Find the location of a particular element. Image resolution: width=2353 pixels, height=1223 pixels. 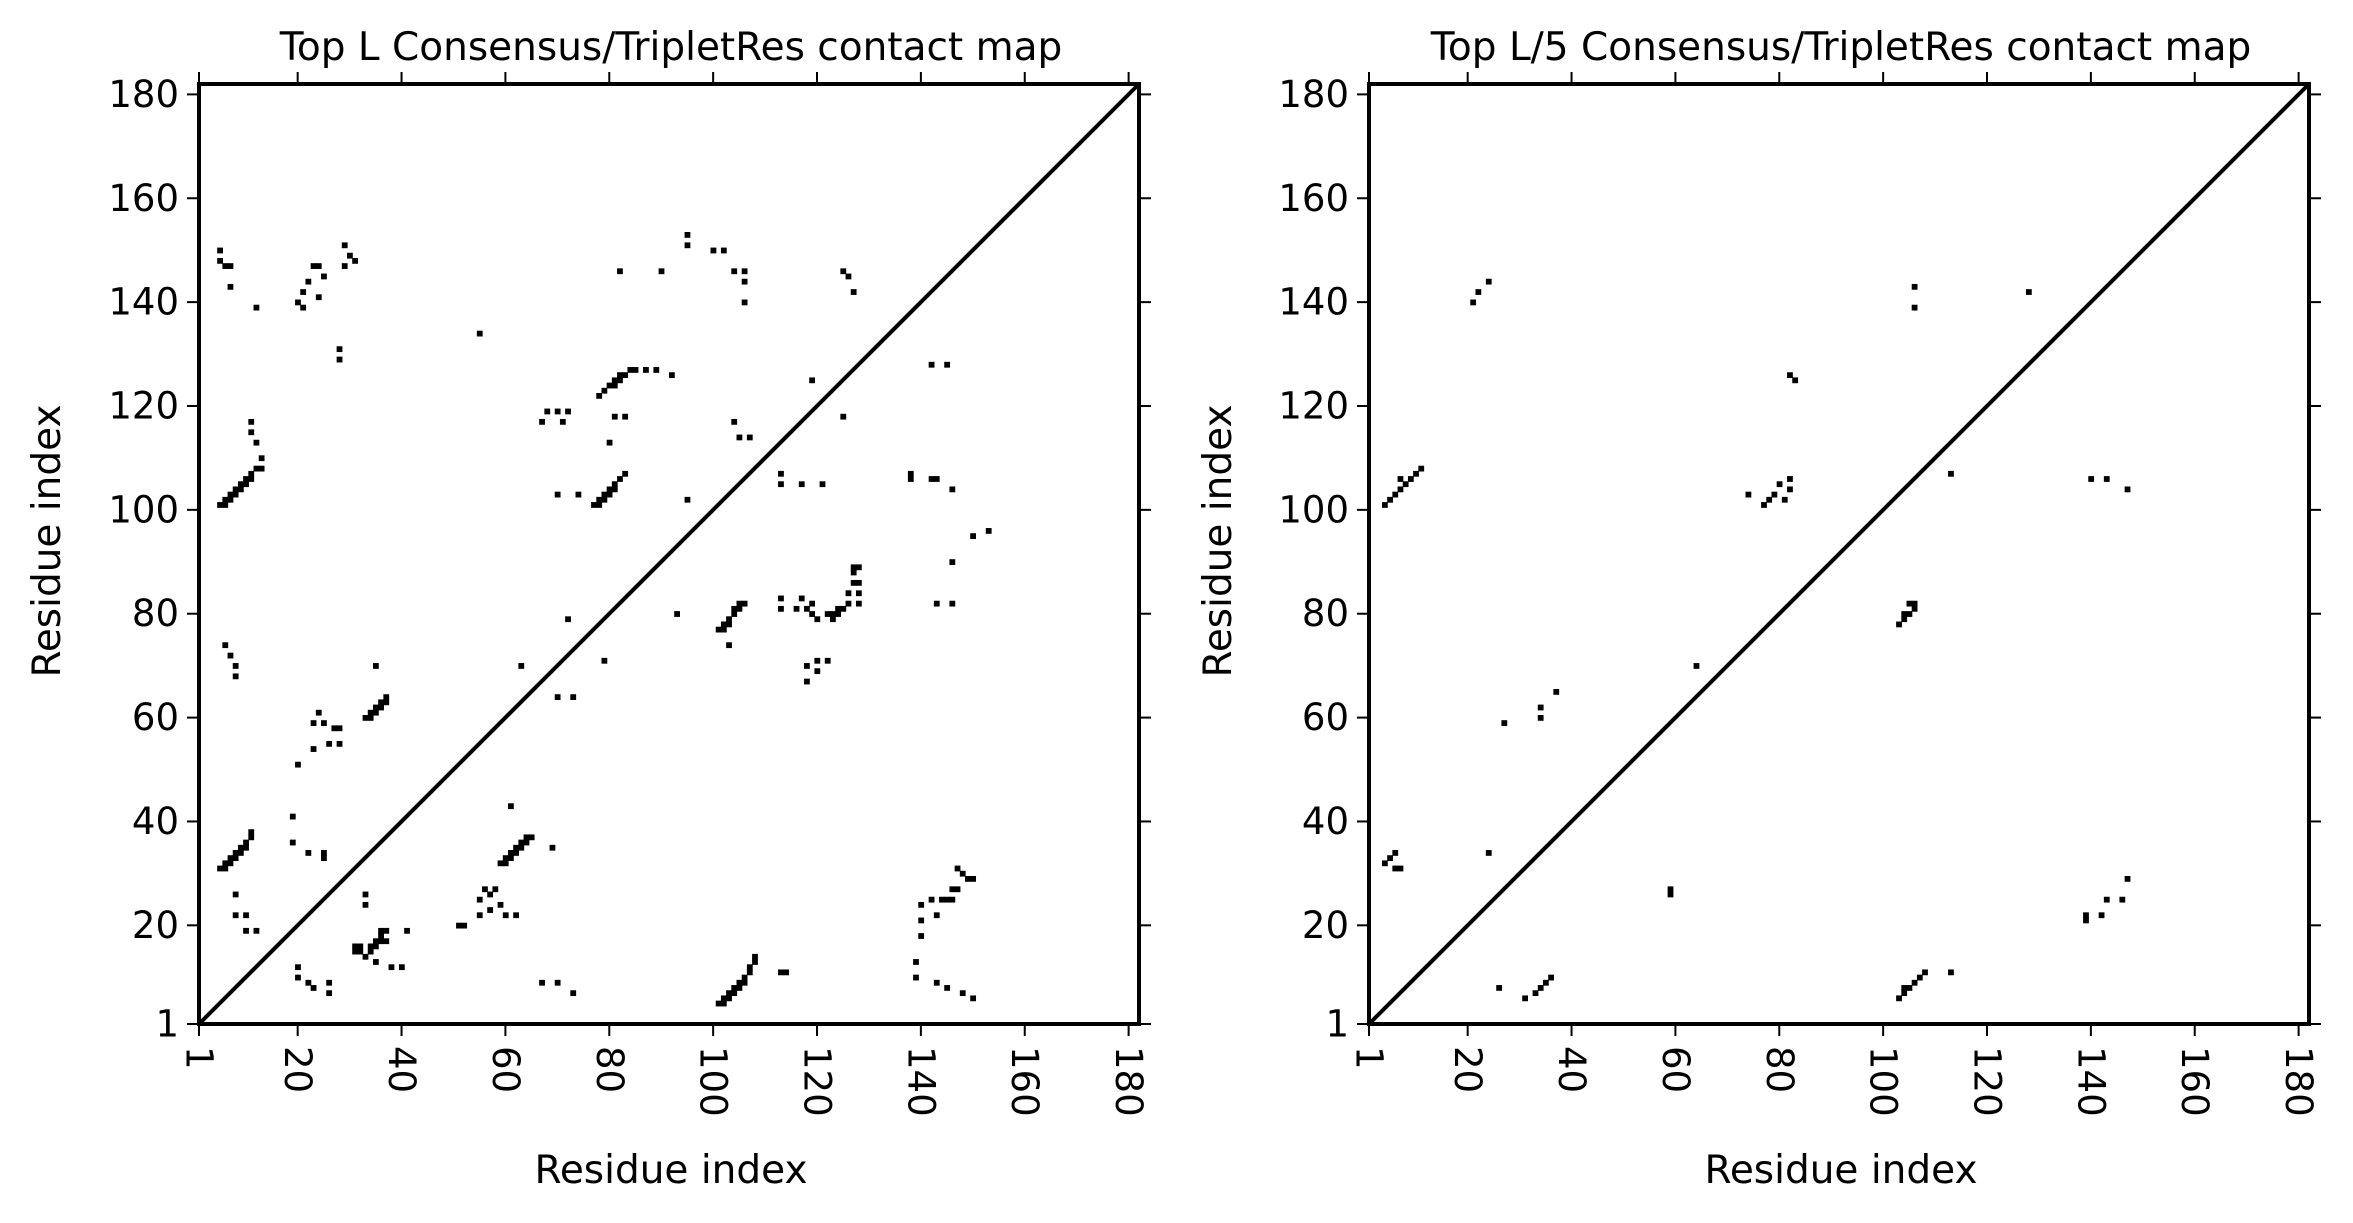

x-tick-label: 100 is located at coordinates (713, 1081).